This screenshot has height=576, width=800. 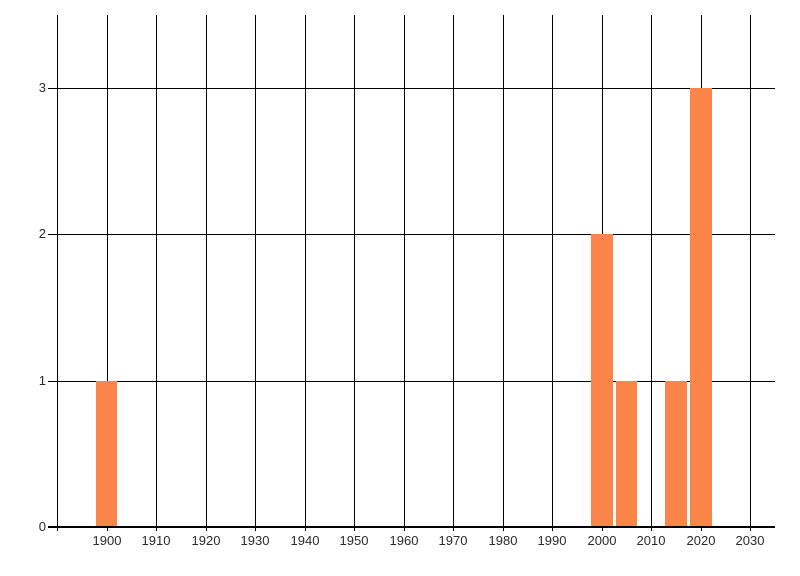 What do you see at coordinates (42, 87) in the screenshot?
I see `y-tick-label: 3` at bounding box center [42, 87].